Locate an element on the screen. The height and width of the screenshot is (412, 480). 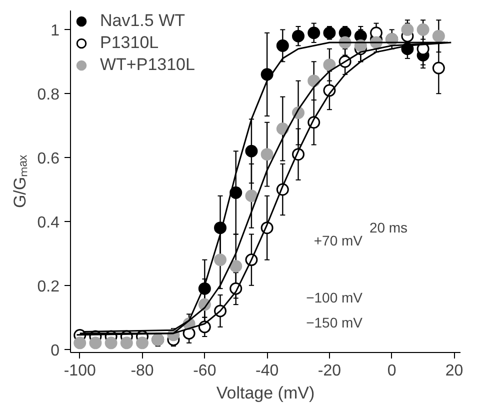
annotation: +70 mV is located at coordinates (339, 240).